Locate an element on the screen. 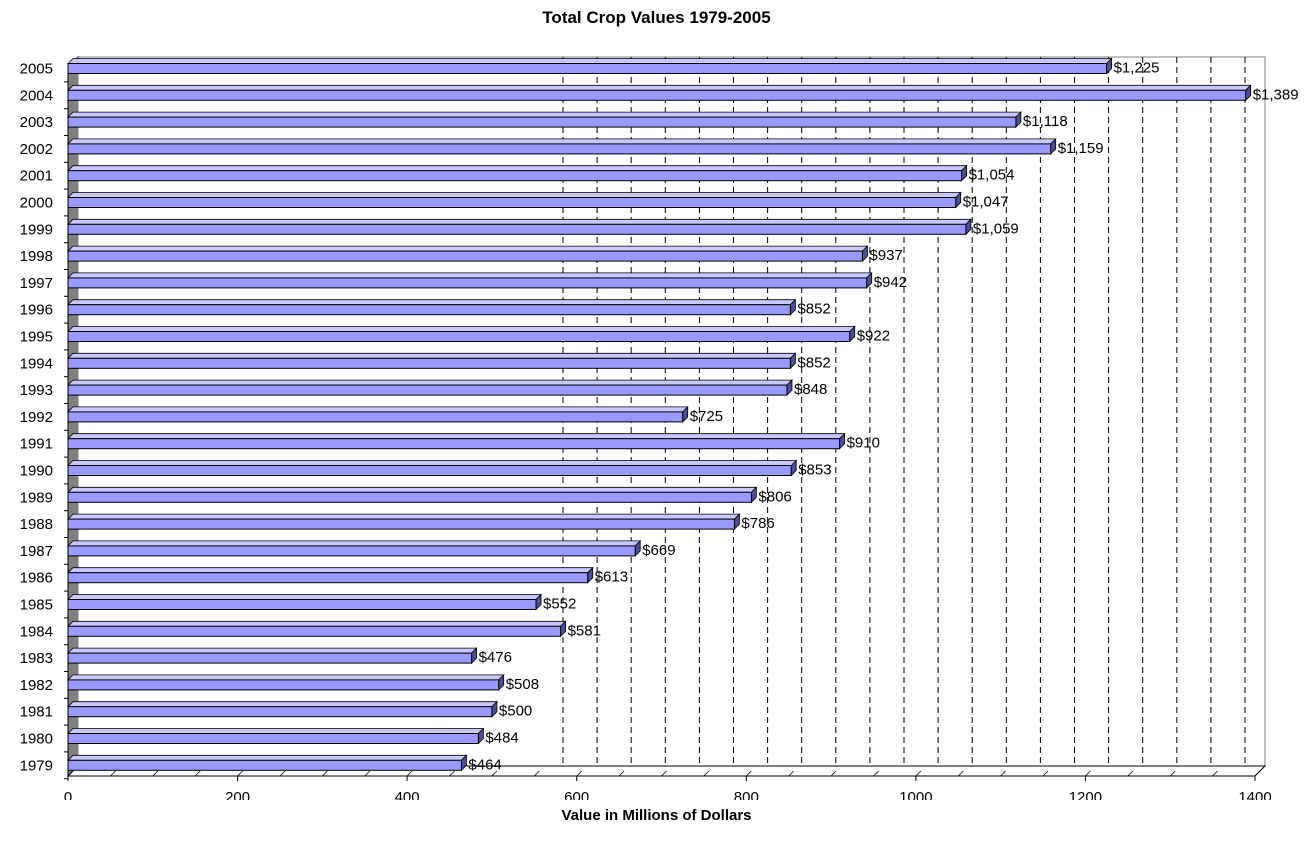 Image resolution: width=1313 pixels, height=855 pixels. y-tick-label: 1981 is located at coordinates (36, 712).